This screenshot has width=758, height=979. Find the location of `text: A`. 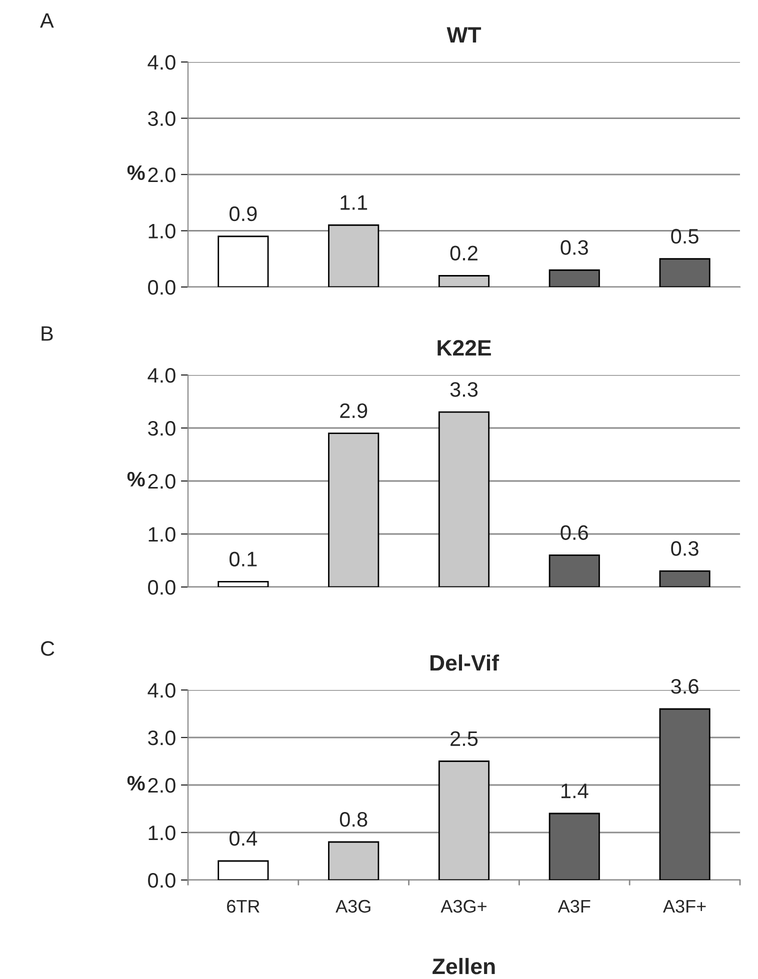

text: A is located at coordinates (47, 20).